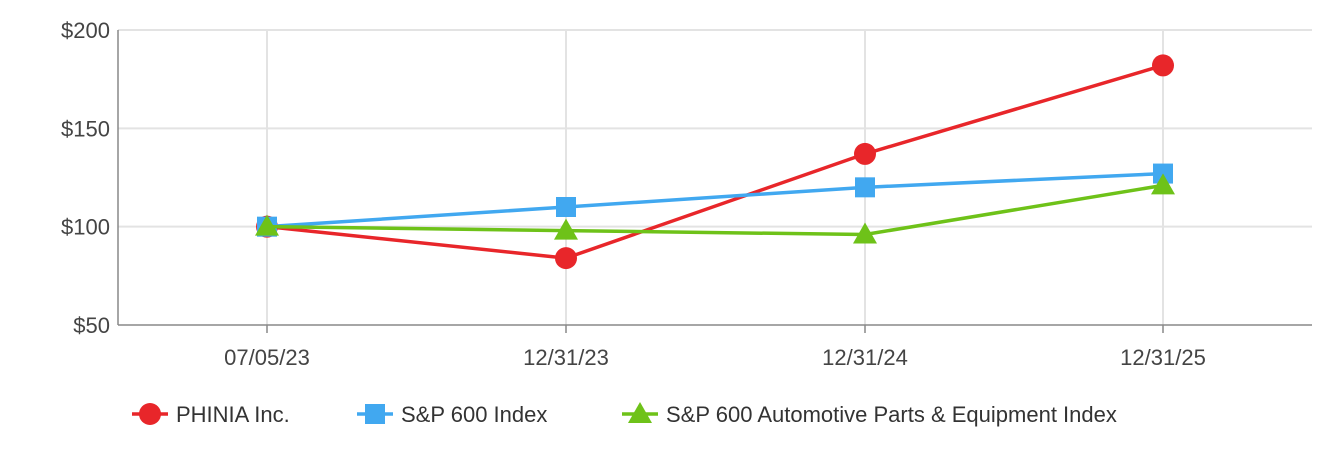 The image size is (1344, 460). Describe the element at coordinates (150, 414) in the screenshot. I see `legend-marker-circle` at that location.